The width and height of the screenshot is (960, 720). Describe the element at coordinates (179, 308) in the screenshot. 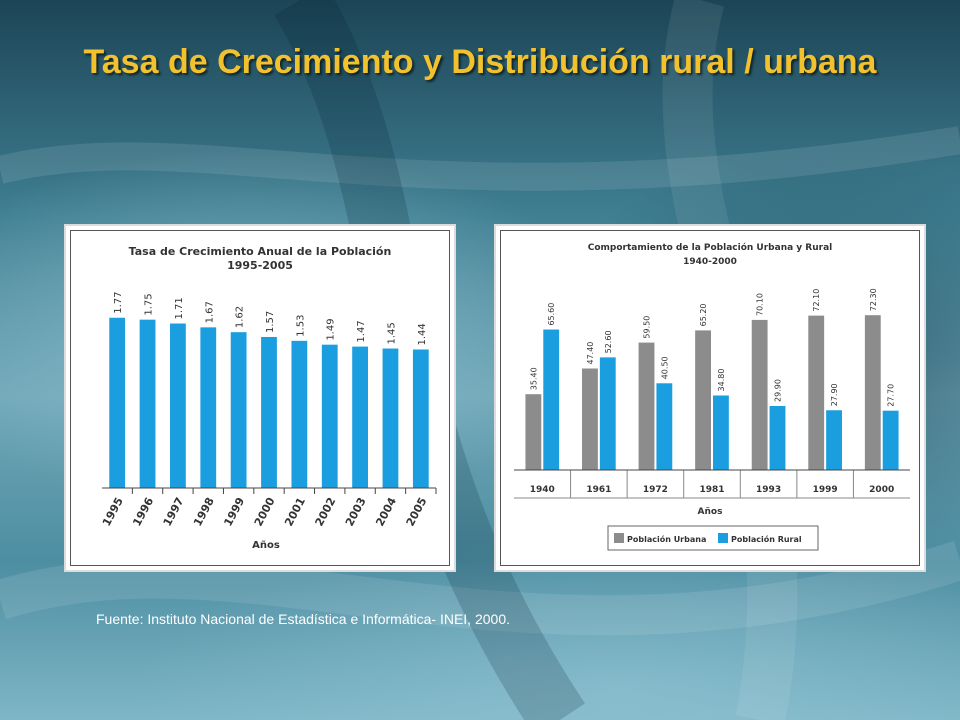

I see `data-label: 1.71` at that location.